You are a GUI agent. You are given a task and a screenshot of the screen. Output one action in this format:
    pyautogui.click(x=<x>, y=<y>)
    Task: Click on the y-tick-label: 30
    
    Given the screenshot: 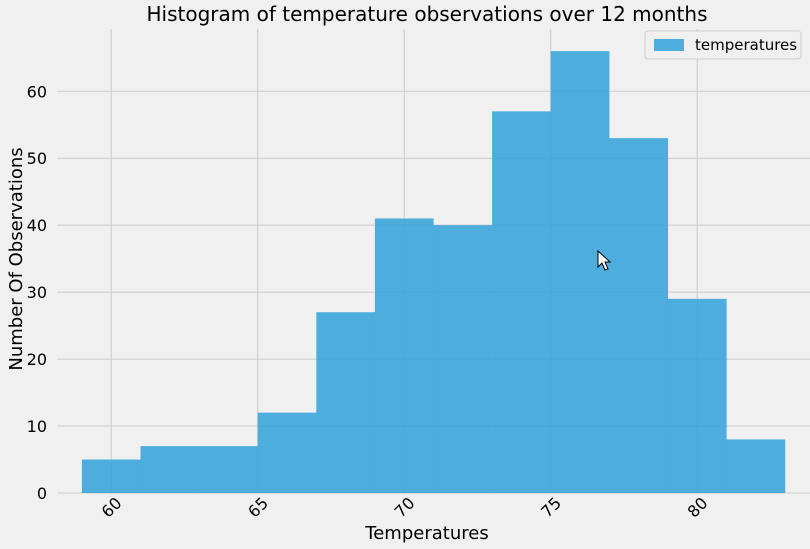 What is the action you would take?
    pyautogui.click(x=37, y=292)
    